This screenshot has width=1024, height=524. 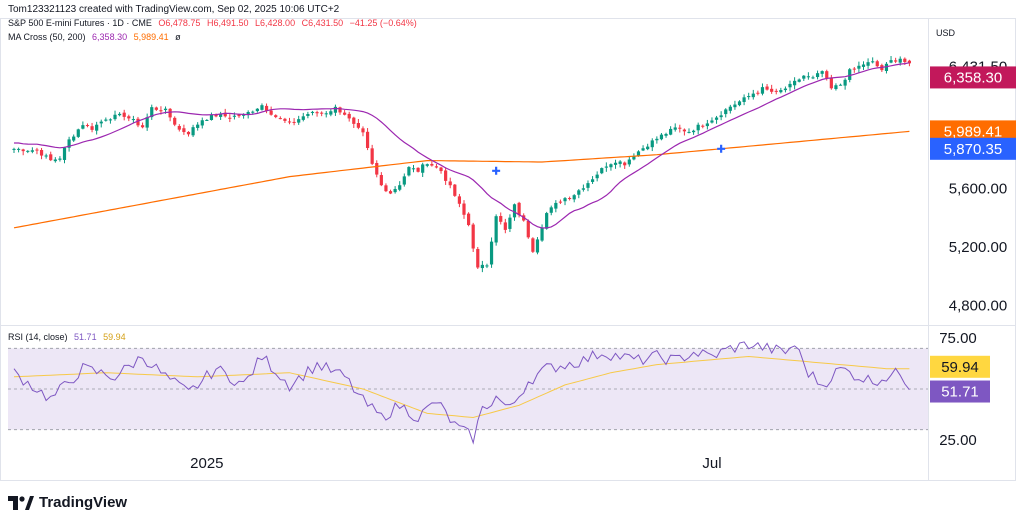 What do you see at coordinates (322, 23) in the screenshot?
I see `ohlc-close: C6,431.50` at bounding box center [322, 23].